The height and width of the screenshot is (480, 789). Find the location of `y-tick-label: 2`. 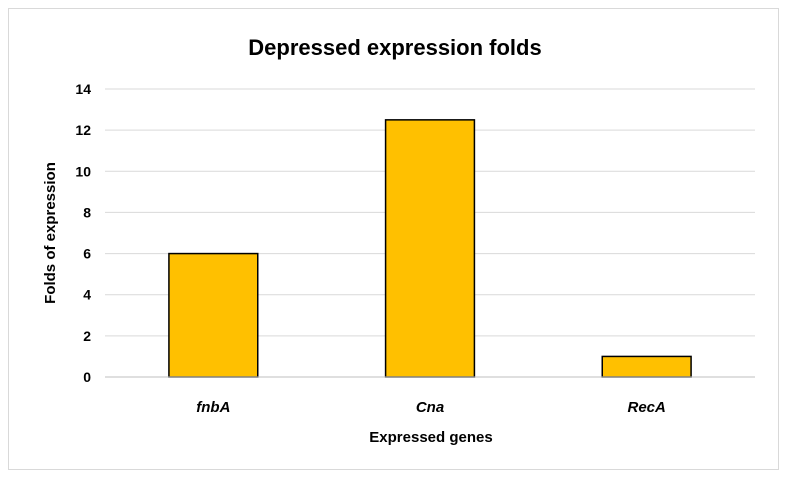

y-tick-label: 2 is located at coordinates (87, 336).